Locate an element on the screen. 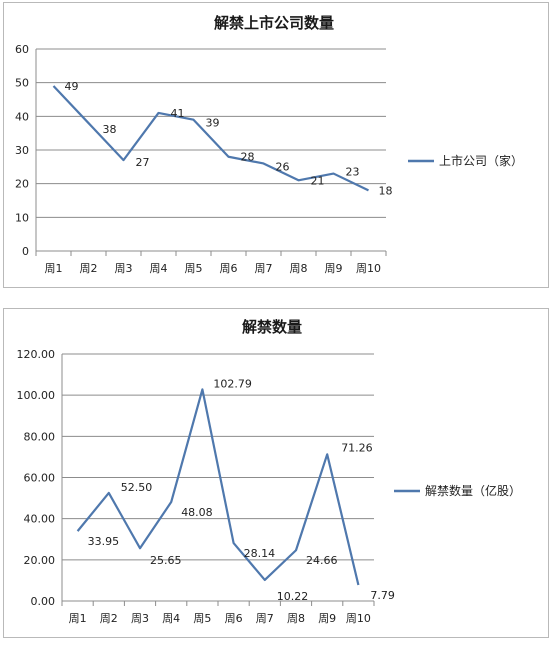 Image resolution: width=554 pixels, height=645 pixels. companies-data-label: 18 is located at coordinates (386, 190).